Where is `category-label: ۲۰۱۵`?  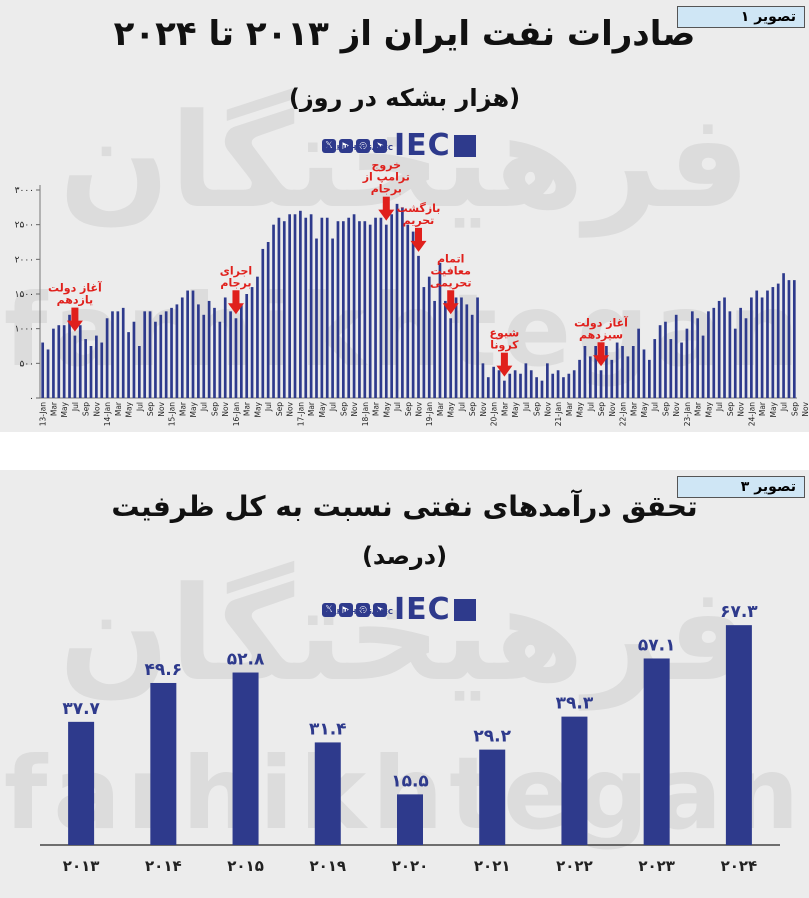
category-label: ۲۰۱۵ is located at coordinates (245, 866).